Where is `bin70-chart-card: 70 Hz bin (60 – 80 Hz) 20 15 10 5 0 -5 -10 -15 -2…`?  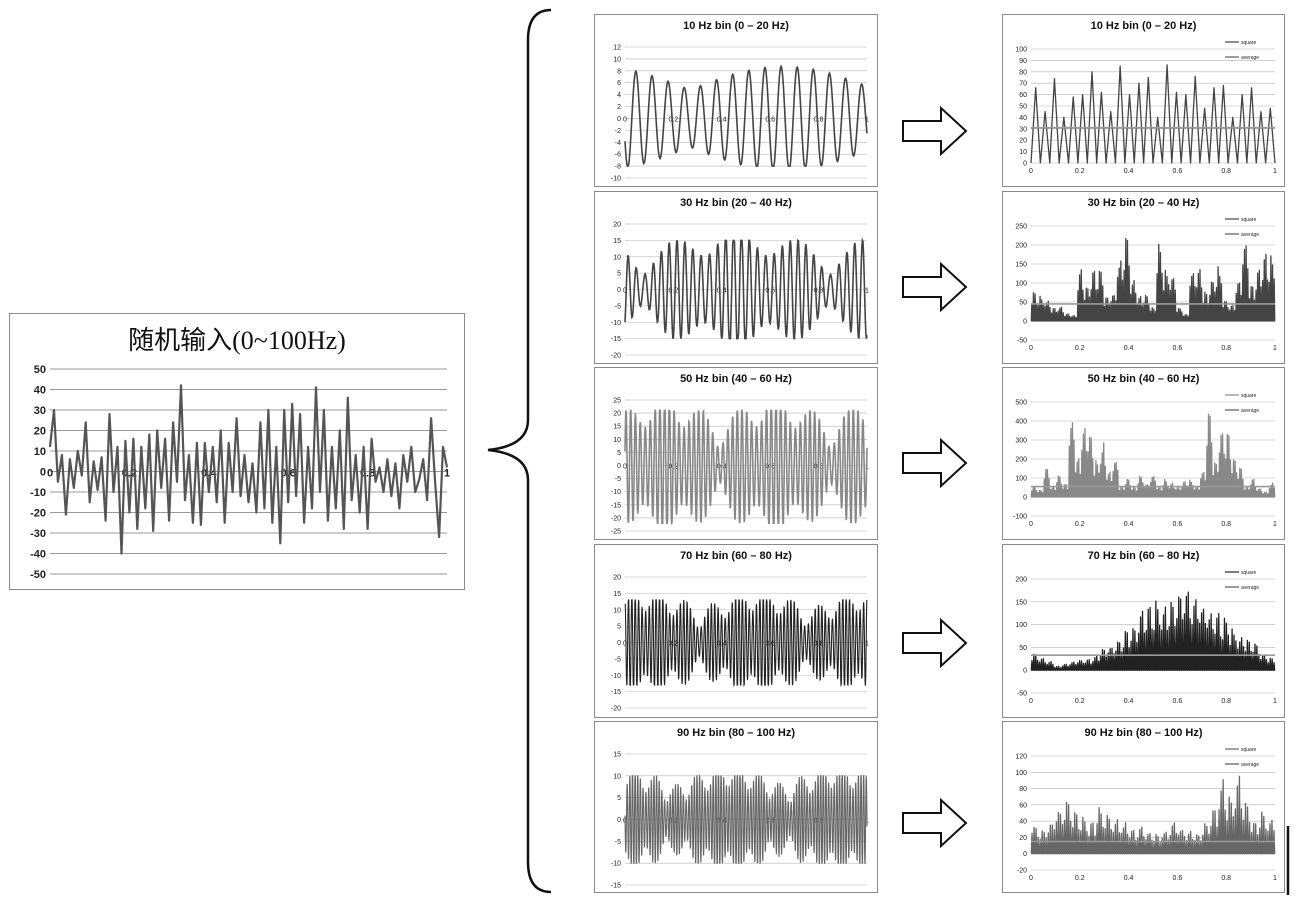
bin70-chart-card: 70 Hz bin (60 – 80 Hz) 20 15 10 5 0 -5 -10 -15 -2… is located at coordinates (736, 631).